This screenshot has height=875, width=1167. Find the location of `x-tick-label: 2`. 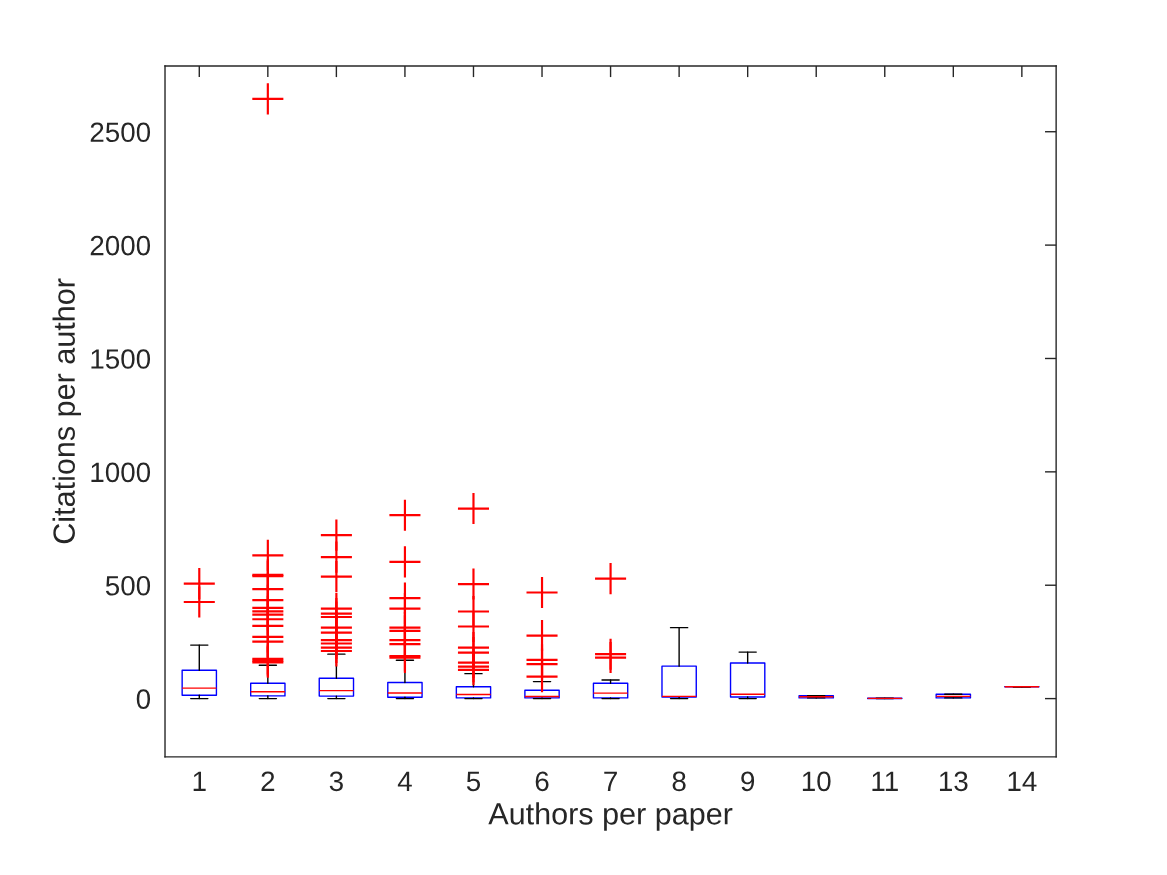

x-tick-label: 2 is located at coordinates (268, 781).